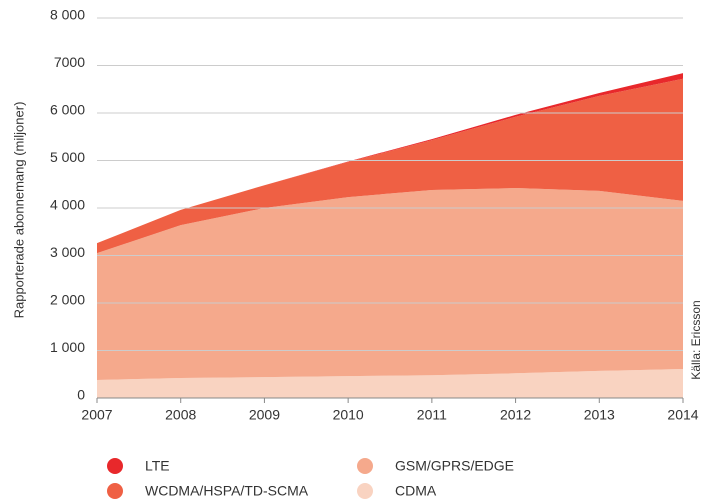 This screenshot has height=503, width=704. I want to click on area, so click(390, 383).